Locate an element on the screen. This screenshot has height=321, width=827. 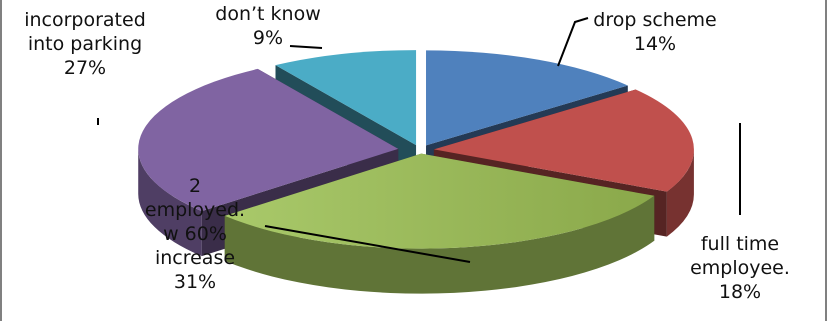
data-label-5: don’t know 9% is located at coordinates (267, 26).